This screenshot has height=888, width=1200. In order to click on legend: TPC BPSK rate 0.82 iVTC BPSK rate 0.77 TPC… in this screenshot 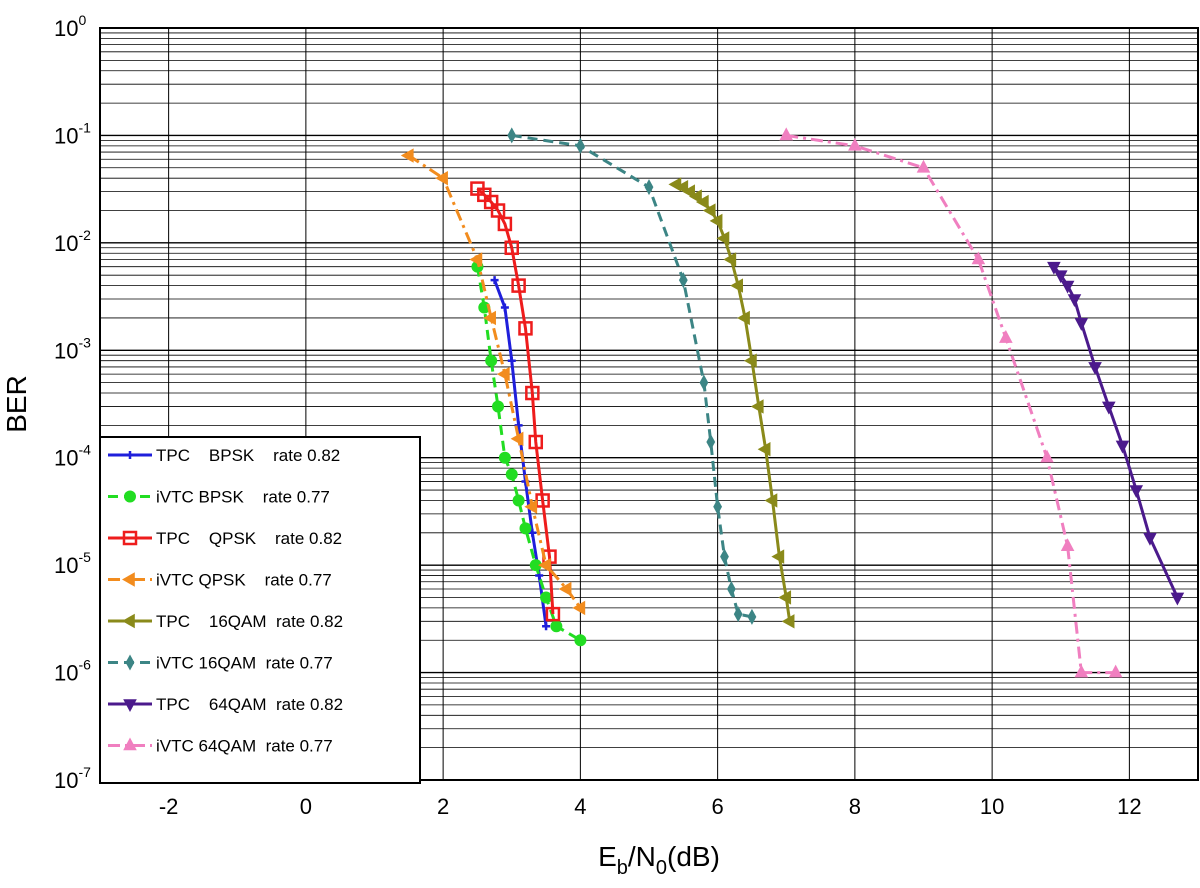, I will do `click(260, 610)`.